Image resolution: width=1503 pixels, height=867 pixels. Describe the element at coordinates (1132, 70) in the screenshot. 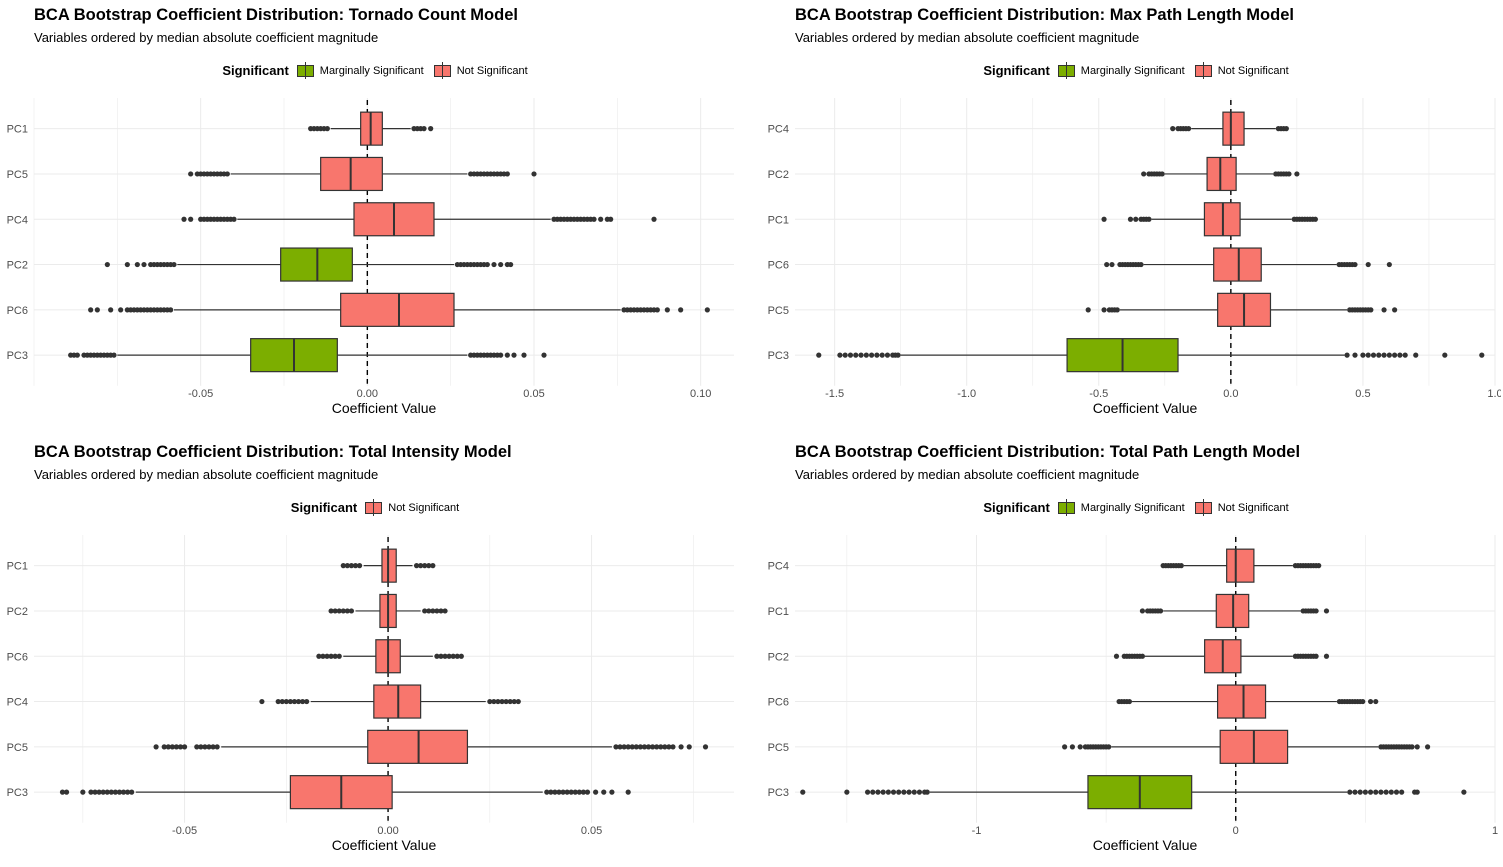

I see `legend-label-marginal: Marginally Significant` at that location.